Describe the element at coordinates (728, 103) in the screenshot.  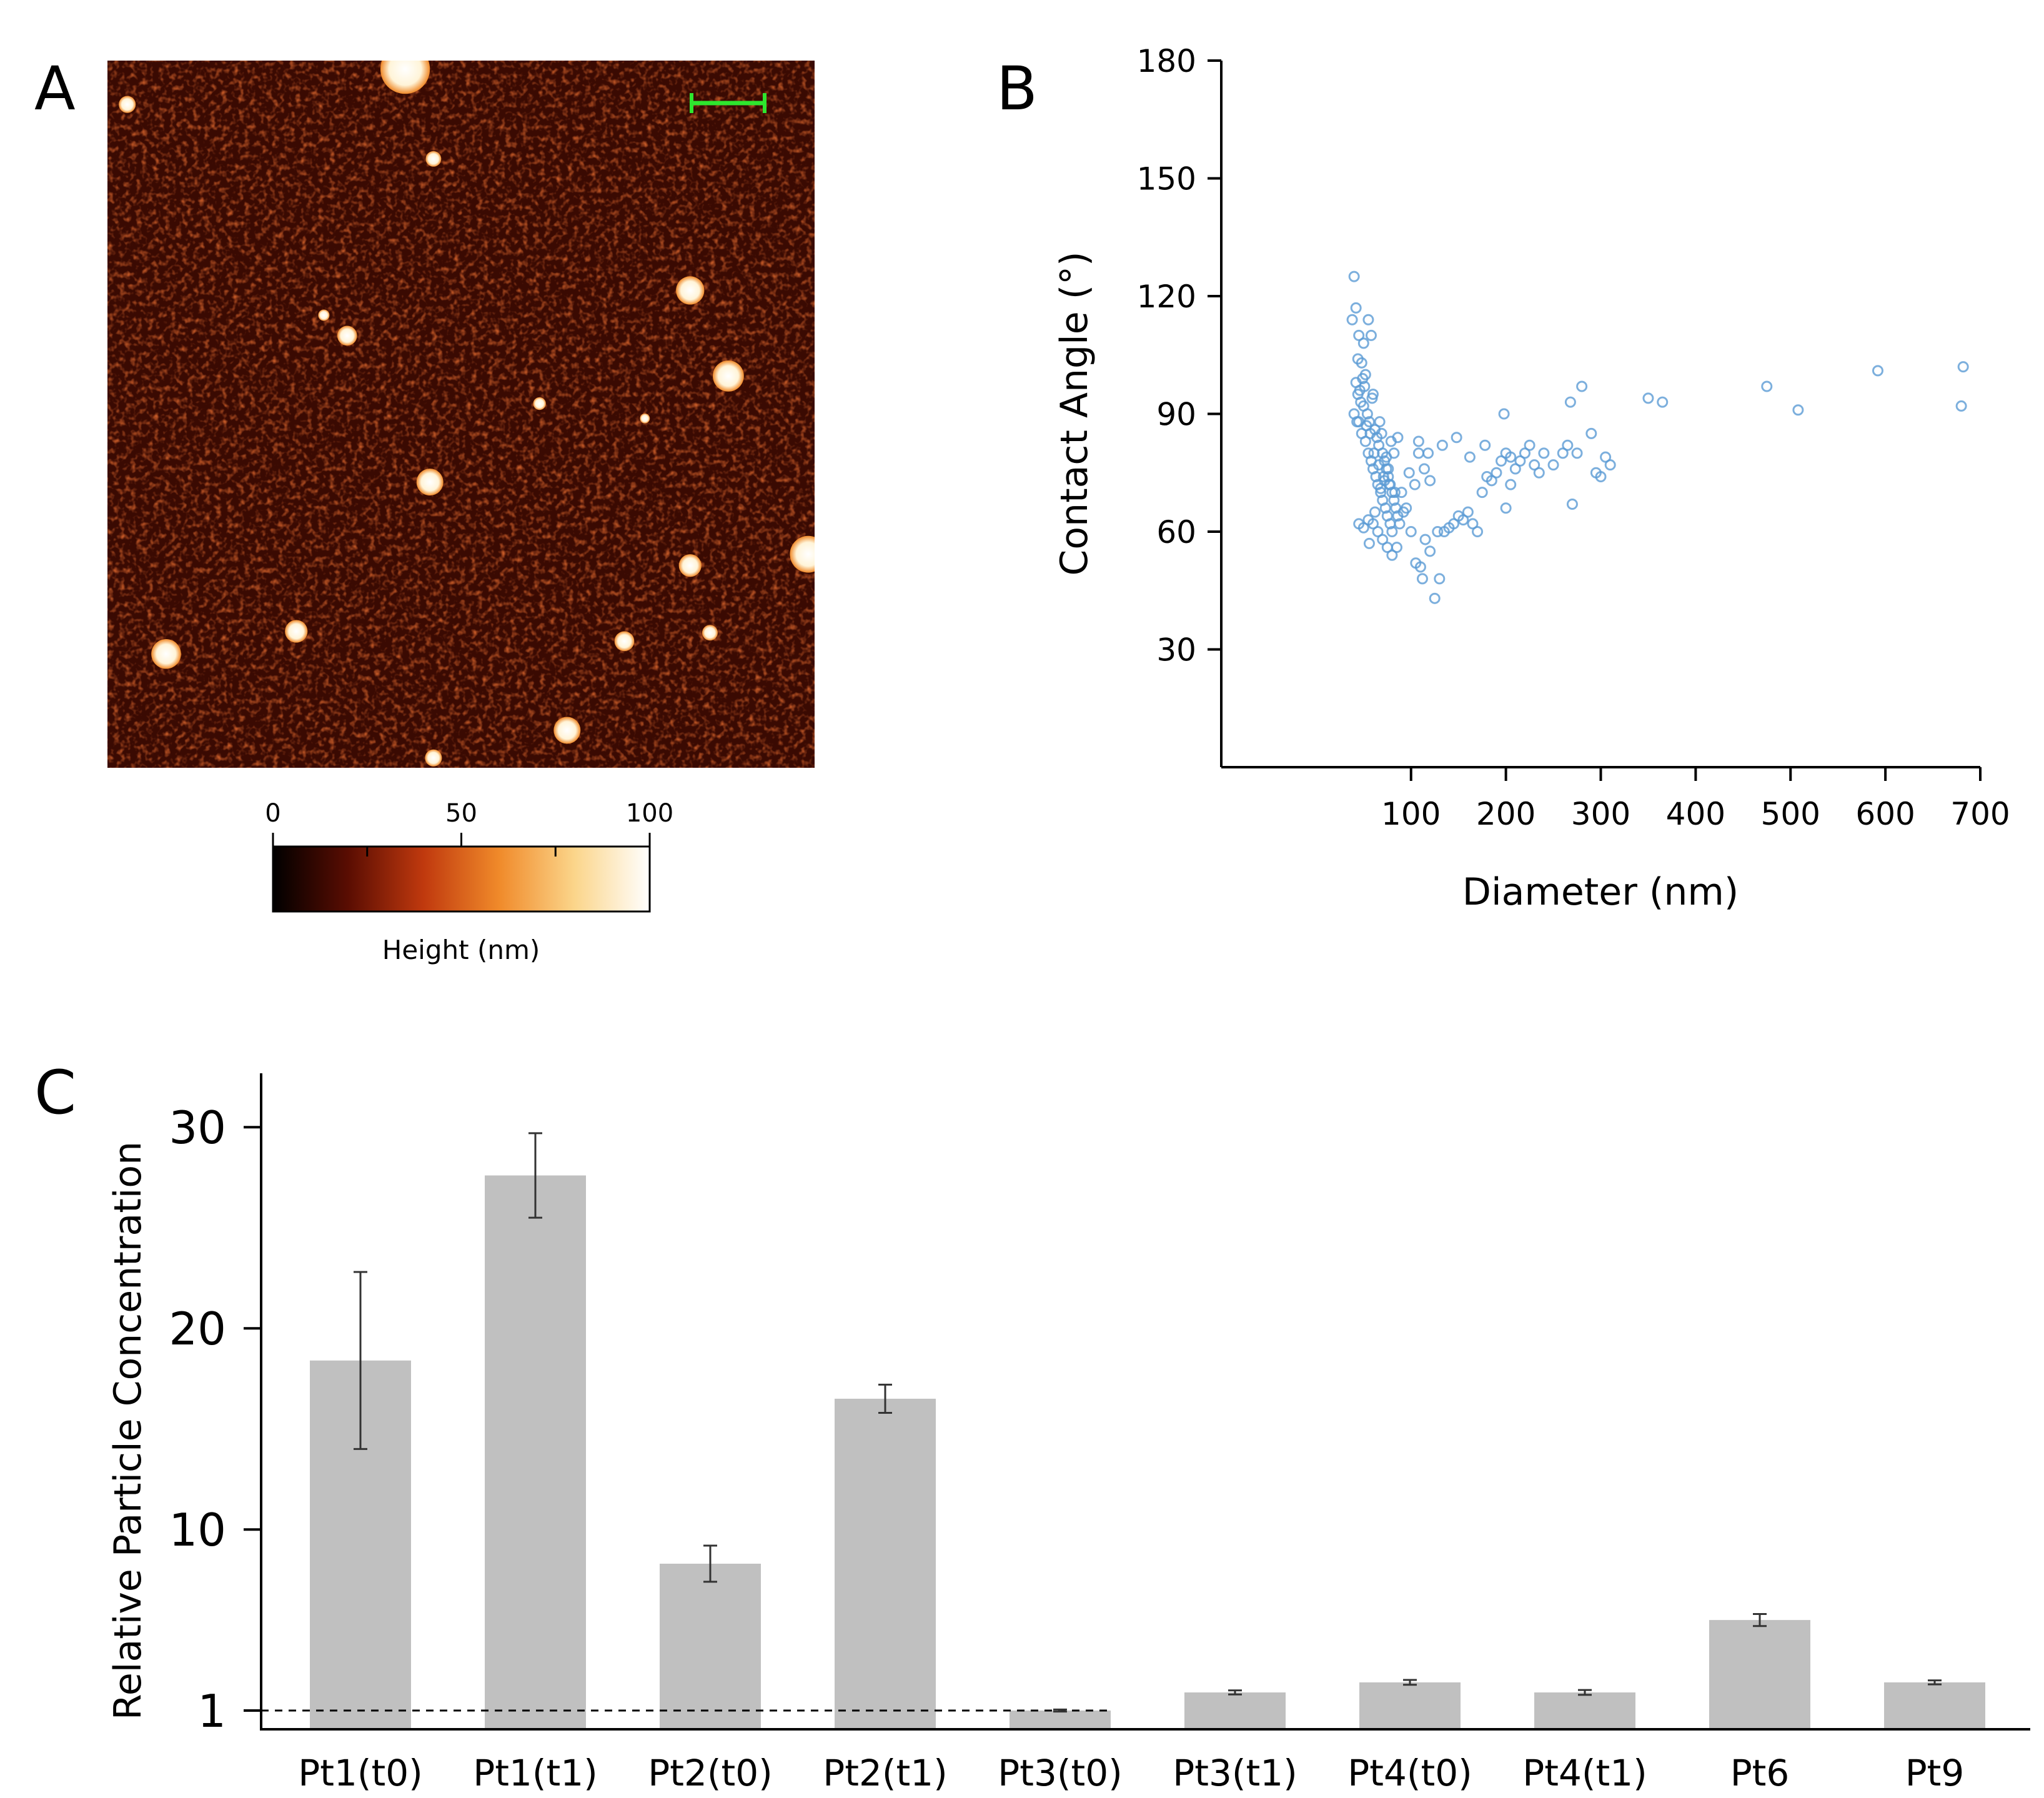
I see `scale-bar` at that location.